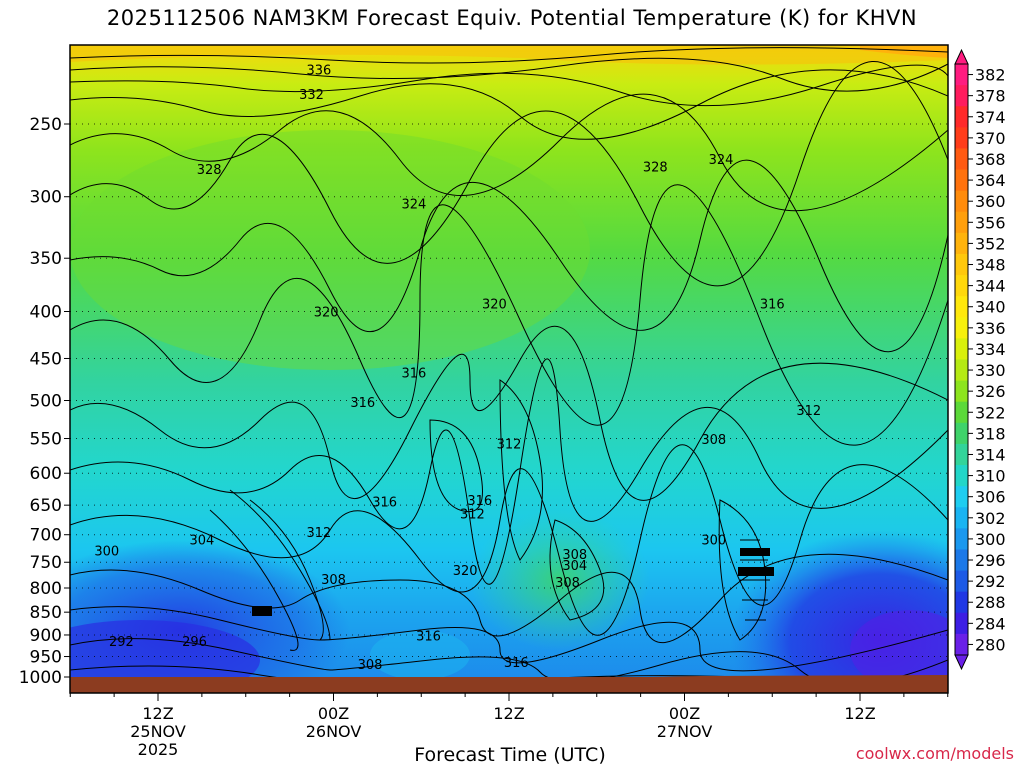 This screenshot has width=1024, height=768. What do you see at coordinates (990, 328) in the screenshot?
I see `colorbar-label: 336` at bounding box center [990, 328].